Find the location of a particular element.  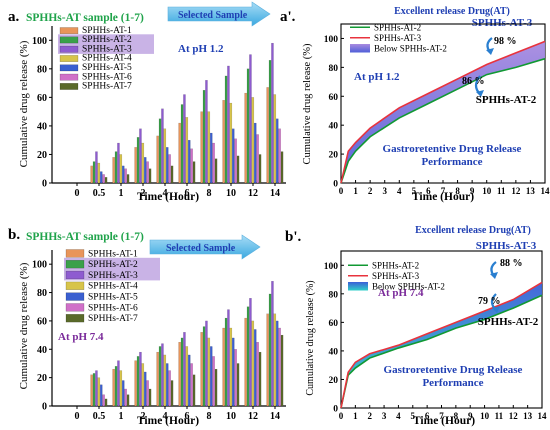

bars-a is located at coordinates (187, 113).